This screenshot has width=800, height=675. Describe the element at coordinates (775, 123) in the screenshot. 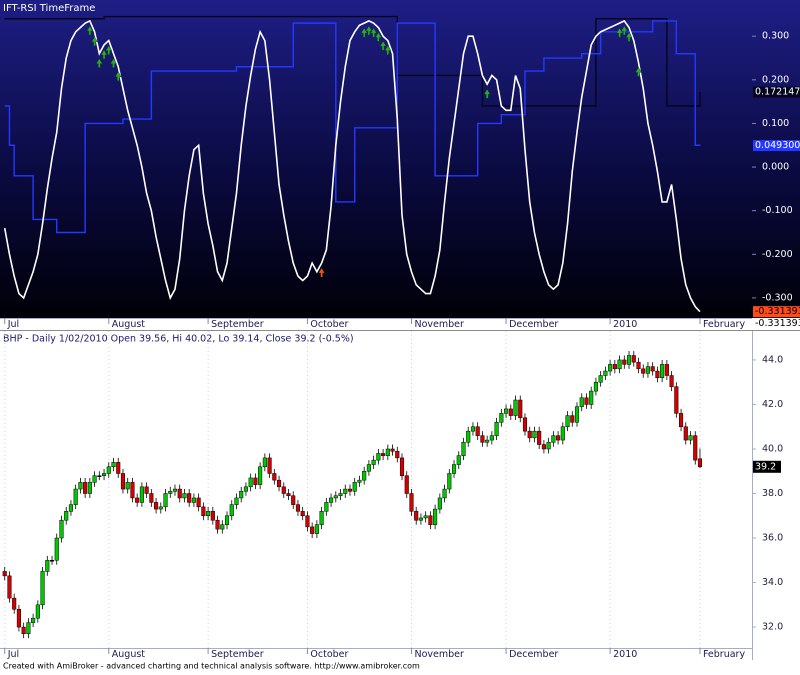

I see `y-tick-label: 0.100` at that location.